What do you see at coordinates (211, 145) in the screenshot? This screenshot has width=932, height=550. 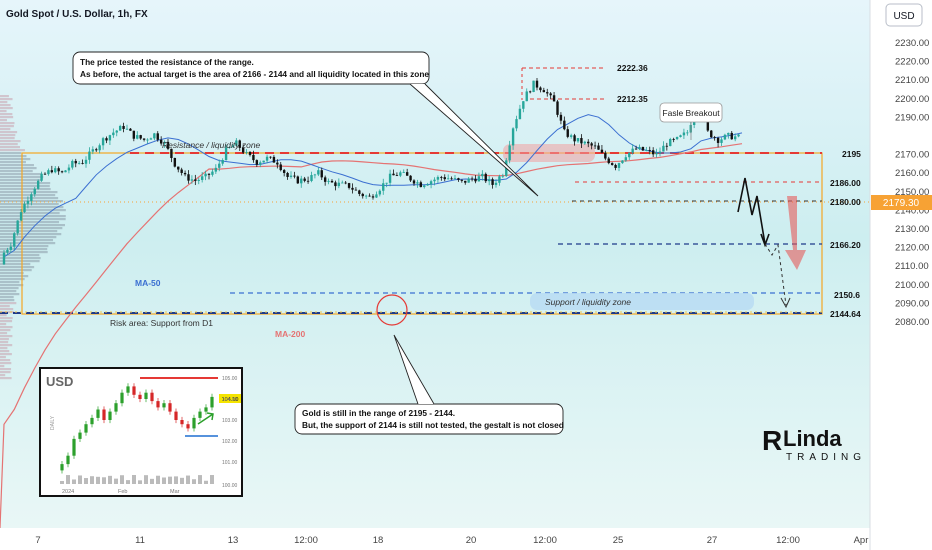 I see `resistance-zone-label: Resistance / liquidity zone` at bounding box center [211, 145].